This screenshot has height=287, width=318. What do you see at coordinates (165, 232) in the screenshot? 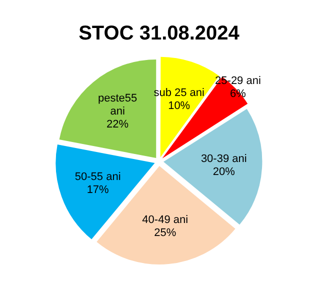
I see `data-label: 25%` at bounding box center [165, 232].